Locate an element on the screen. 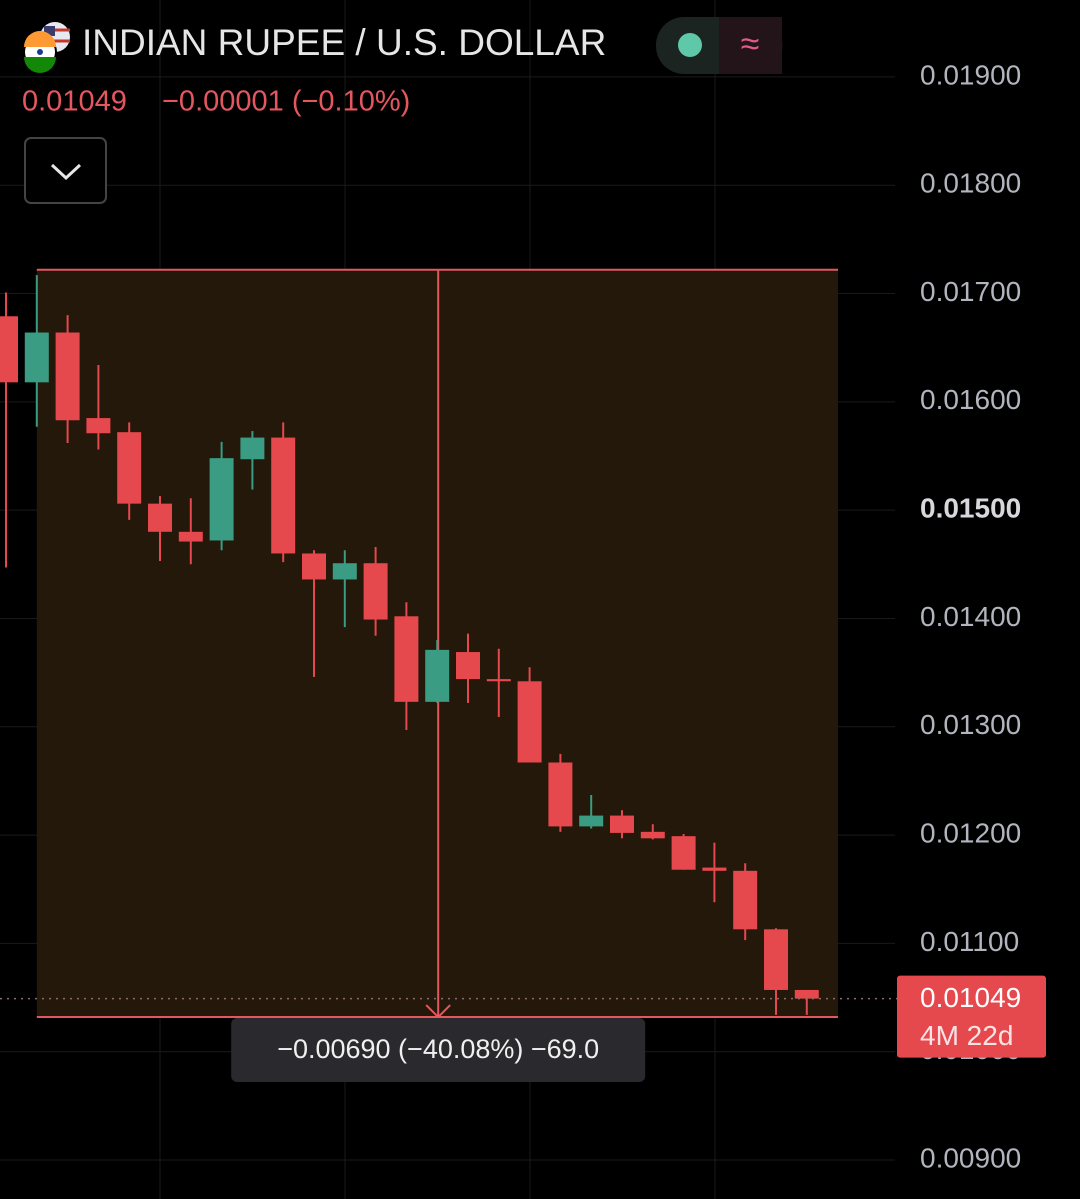  y-tick-label: 0.01900 is located at coordinates (970, 74).